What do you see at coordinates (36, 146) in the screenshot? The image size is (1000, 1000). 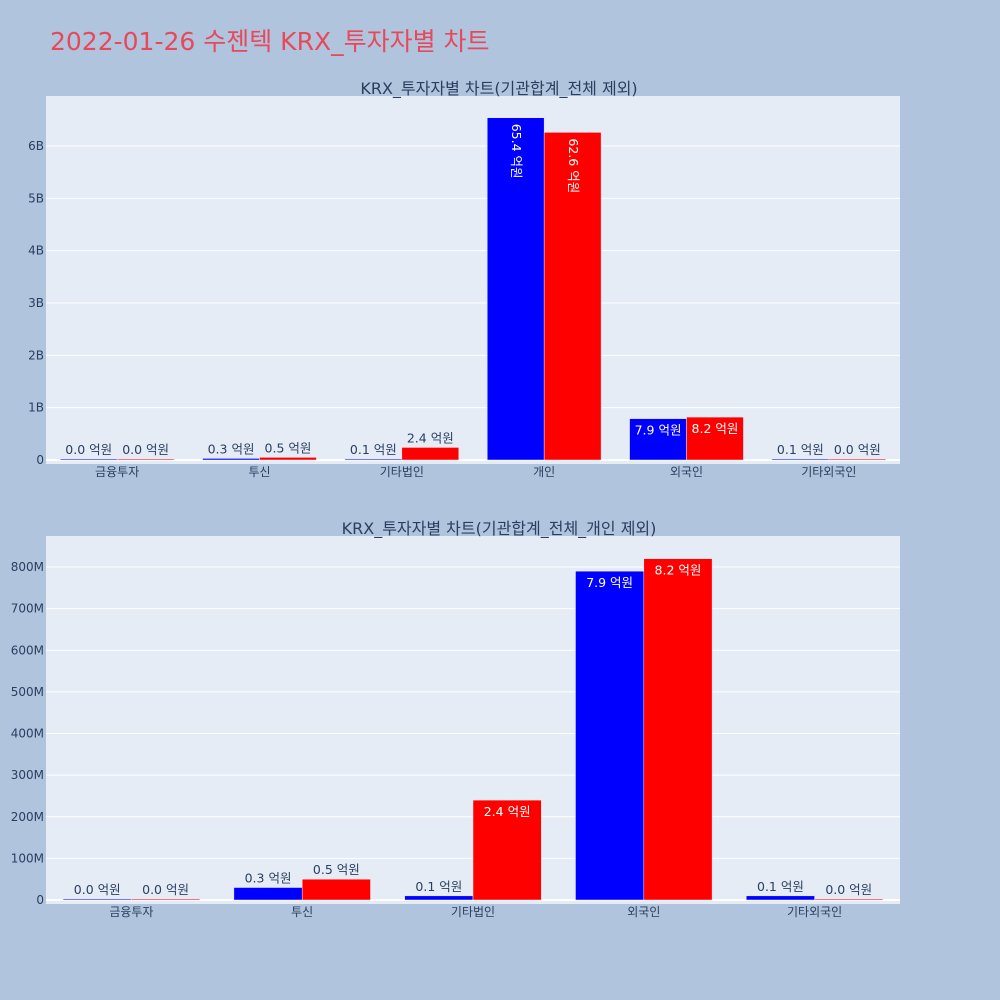 I see `y-tick-label: 6B` at bounding box center [36, 146].